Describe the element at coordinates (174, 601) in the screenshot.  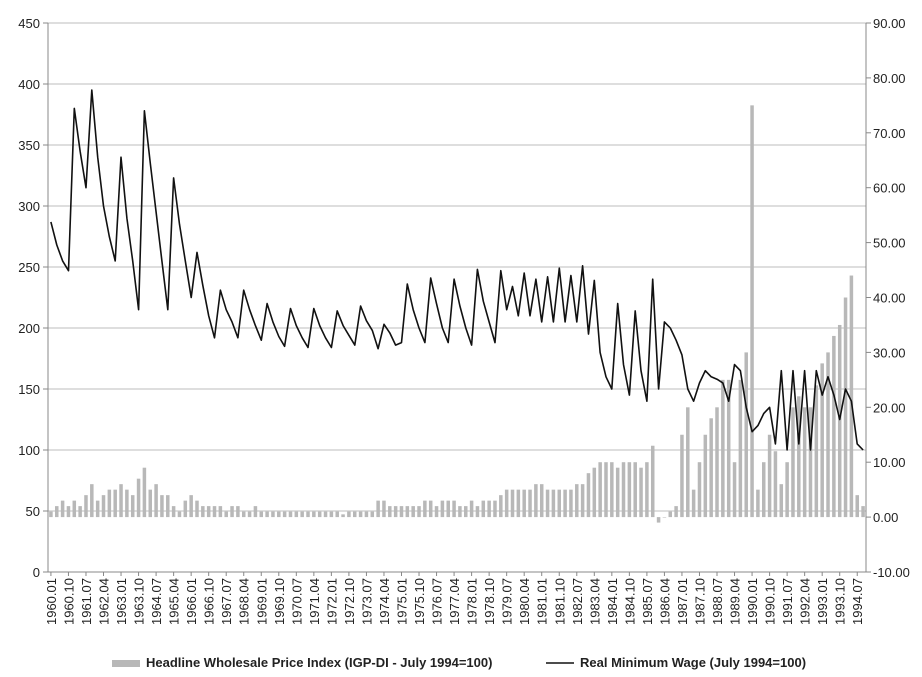
I see `x-tick-label: 1965.04` at that location.